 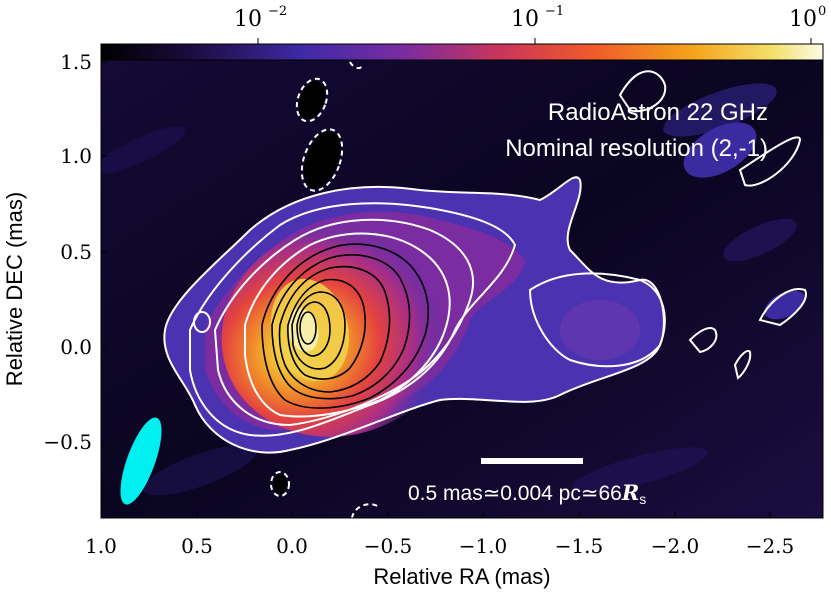 What do you see at coordinates (554, 11) in the screenshot?
I see `svg-text: −1` at bounding box center [554, 11].